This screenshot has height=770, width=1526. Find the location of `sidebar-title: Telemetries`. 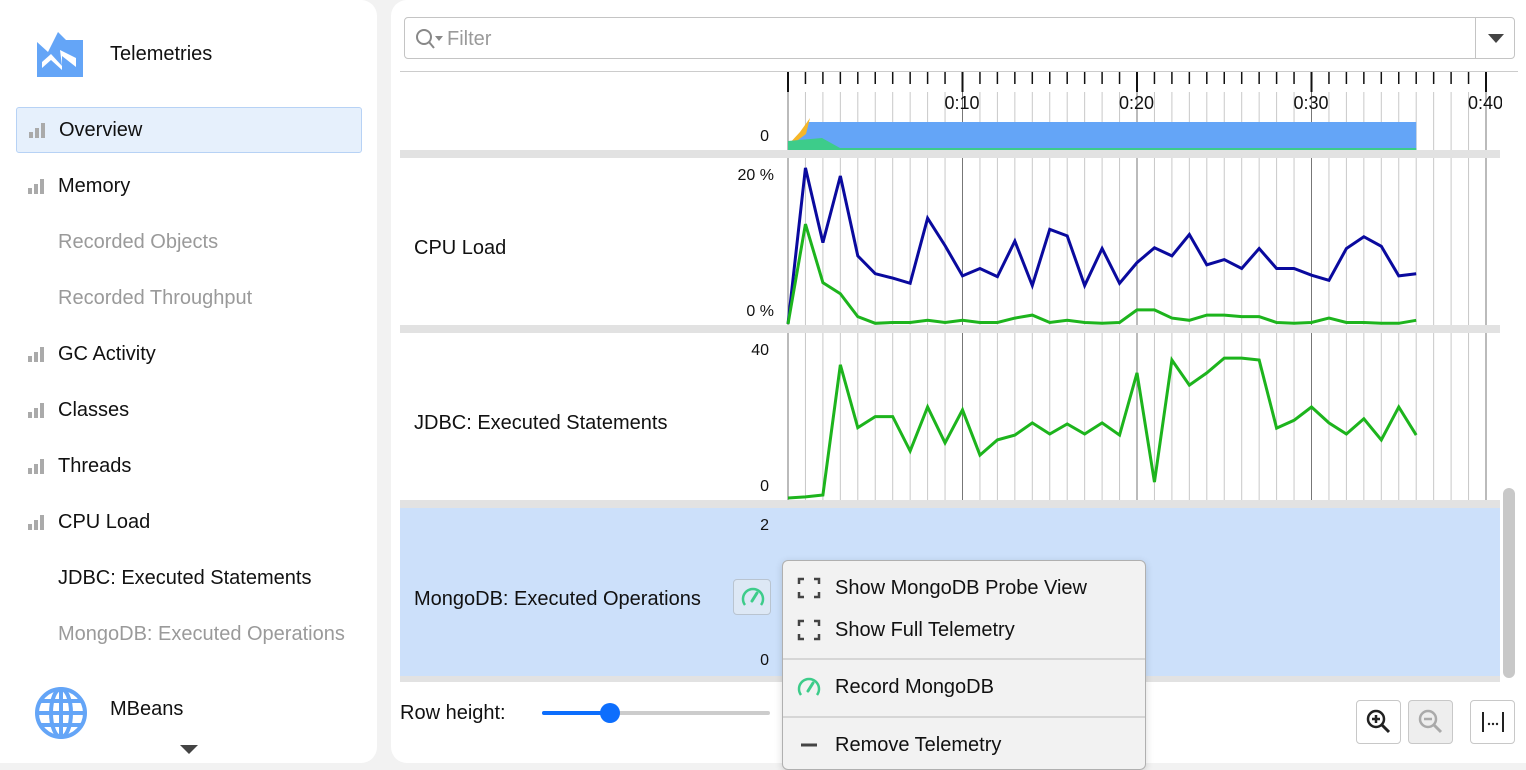

sidebar-title: Telemetries is located at coordinates (161, 54).